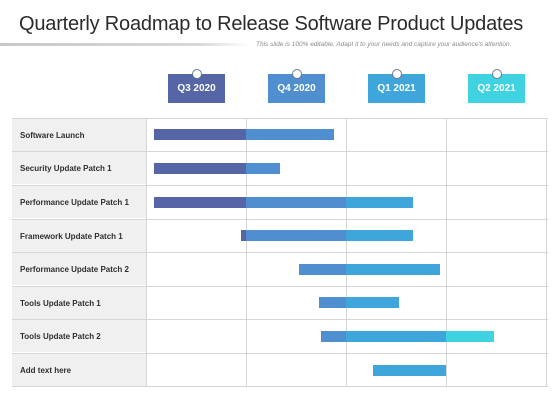 The image size is (560, 420). I want to click on task-label: Software Launch, so click(79, 135).